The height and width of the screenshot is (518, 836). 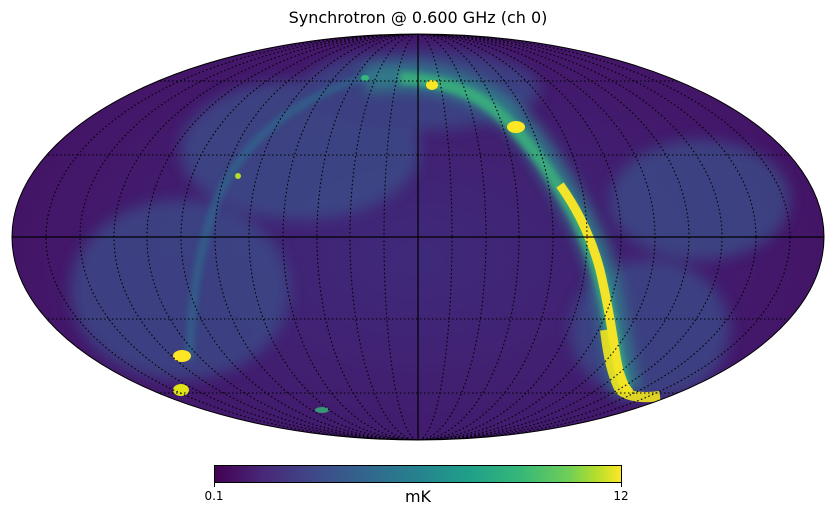 What do you see at coordinates (621, 496) in the screenshot?
I see `colorbar-max-label: 12` at bounding box center [621, 496].